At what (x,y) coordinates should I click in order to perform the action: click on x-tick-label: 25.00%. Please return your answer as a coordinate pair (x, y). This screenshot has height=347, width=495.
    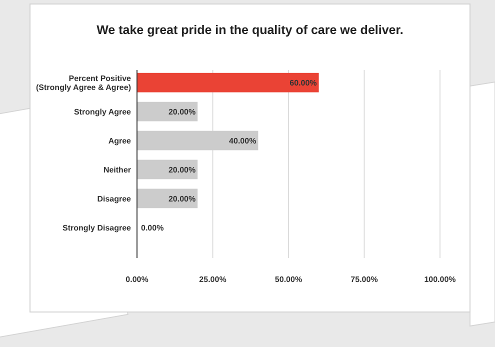
    Looking at the image, I should click on (212, 279).